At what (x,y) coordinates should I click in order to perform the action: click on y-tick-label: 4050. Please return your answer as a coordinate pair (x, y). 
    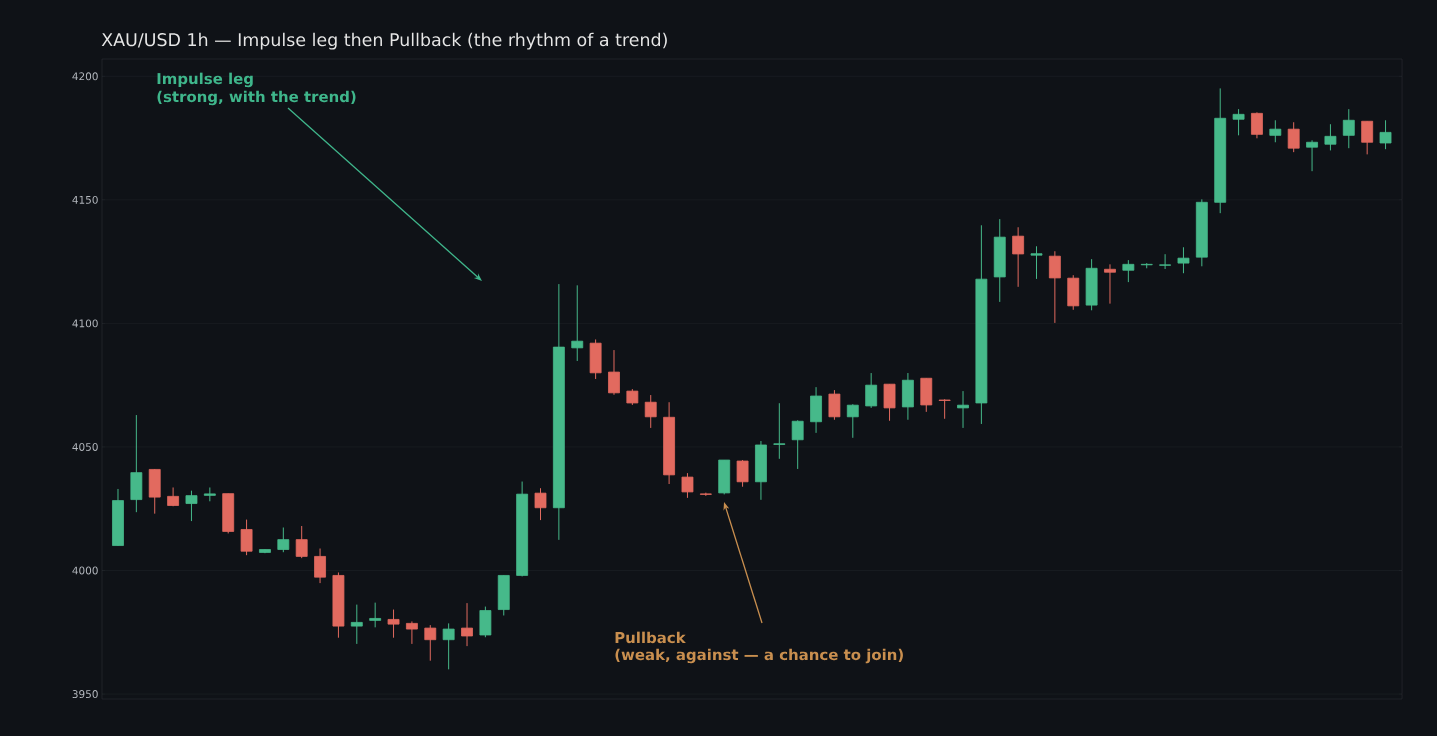
    Looking at the image, I should click on (85, 446).